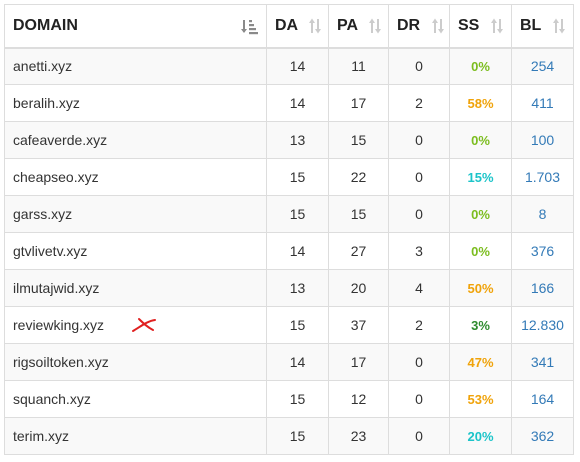 This screenshot has height=462, width=580. I want to click on table-row: reviewking.xyz 15 37 2 3% 12.830, so click(289, 325).